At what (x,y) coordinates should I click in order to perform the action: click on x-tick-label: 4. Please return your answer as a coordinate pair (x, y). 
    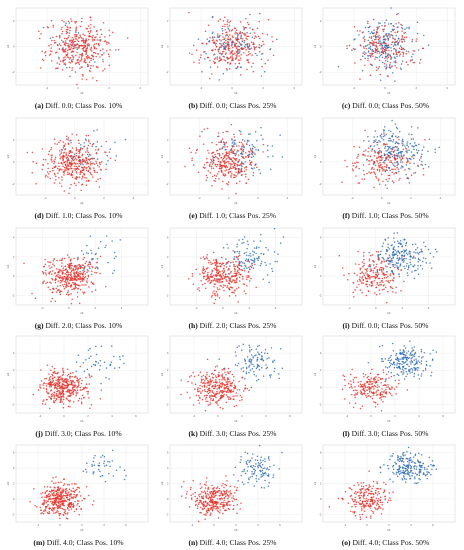
    Looking at the image, I should click on (419, 416).